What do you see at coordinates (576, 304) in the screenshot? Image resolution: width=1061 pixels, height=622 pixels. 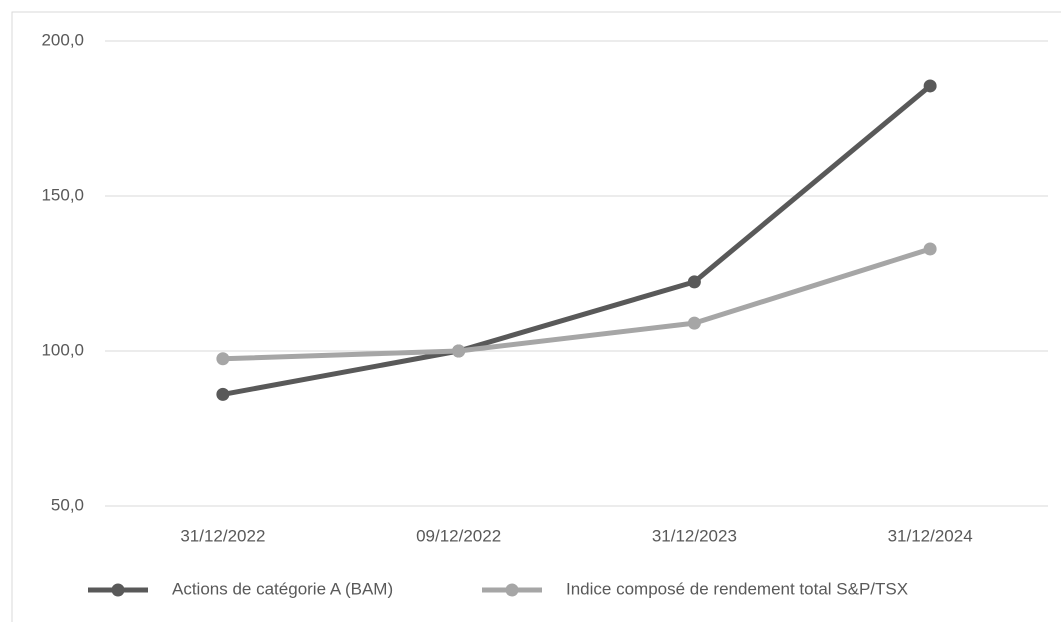 I see `series-line` at bounding box center [576, 304].